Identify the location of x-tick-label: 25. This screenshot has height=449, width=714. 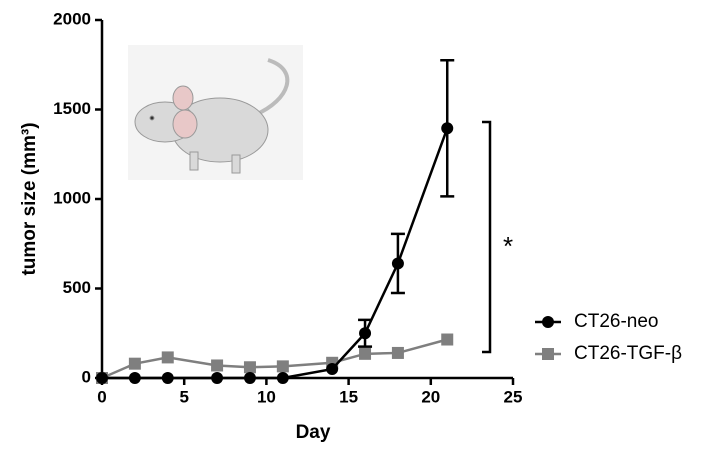
(513, 396).